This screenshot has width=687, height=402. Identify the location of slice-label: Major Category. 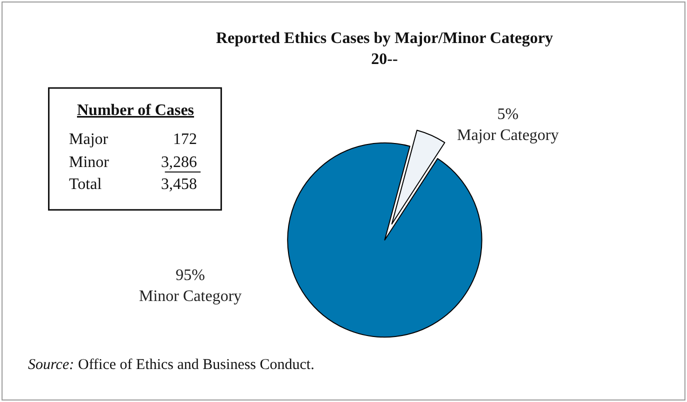
(508, 135).